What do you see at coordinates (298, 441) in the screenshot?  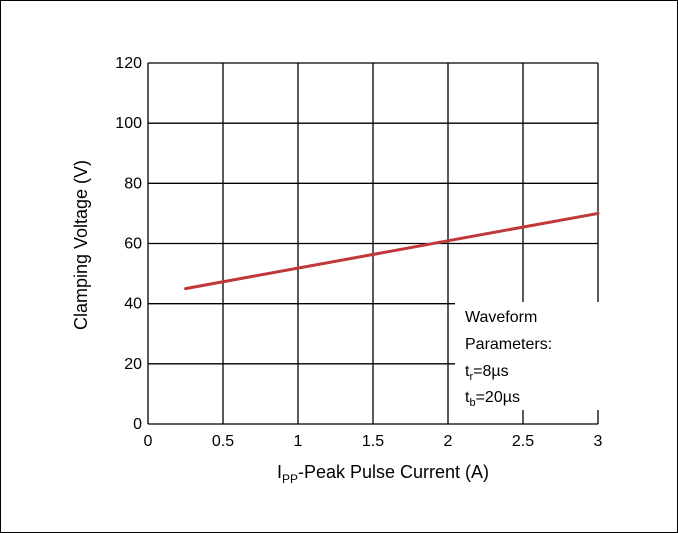 I see `x-tick-label: 1` at bounding box center [298, 441].